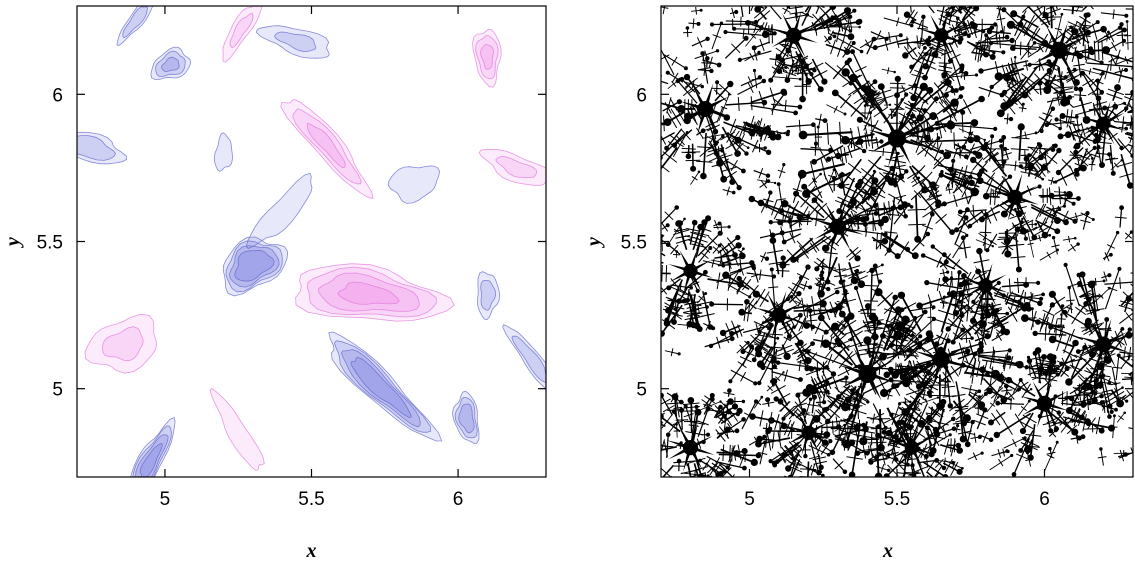  I want to click on y-tick-label: 5, so click(57, 390).